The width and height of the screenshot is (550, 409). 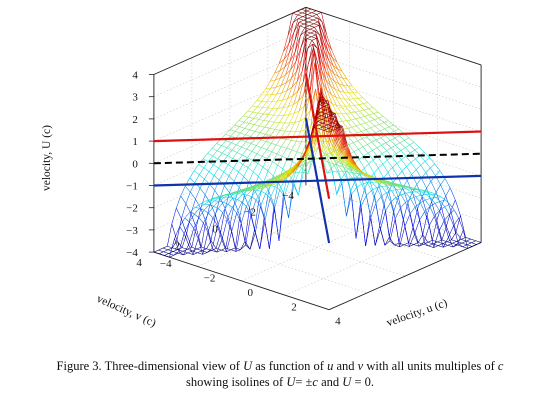 What do you see at coordinates (317, 136) in the screenshot?
I see `isoline` at bounding box center [317, 136].